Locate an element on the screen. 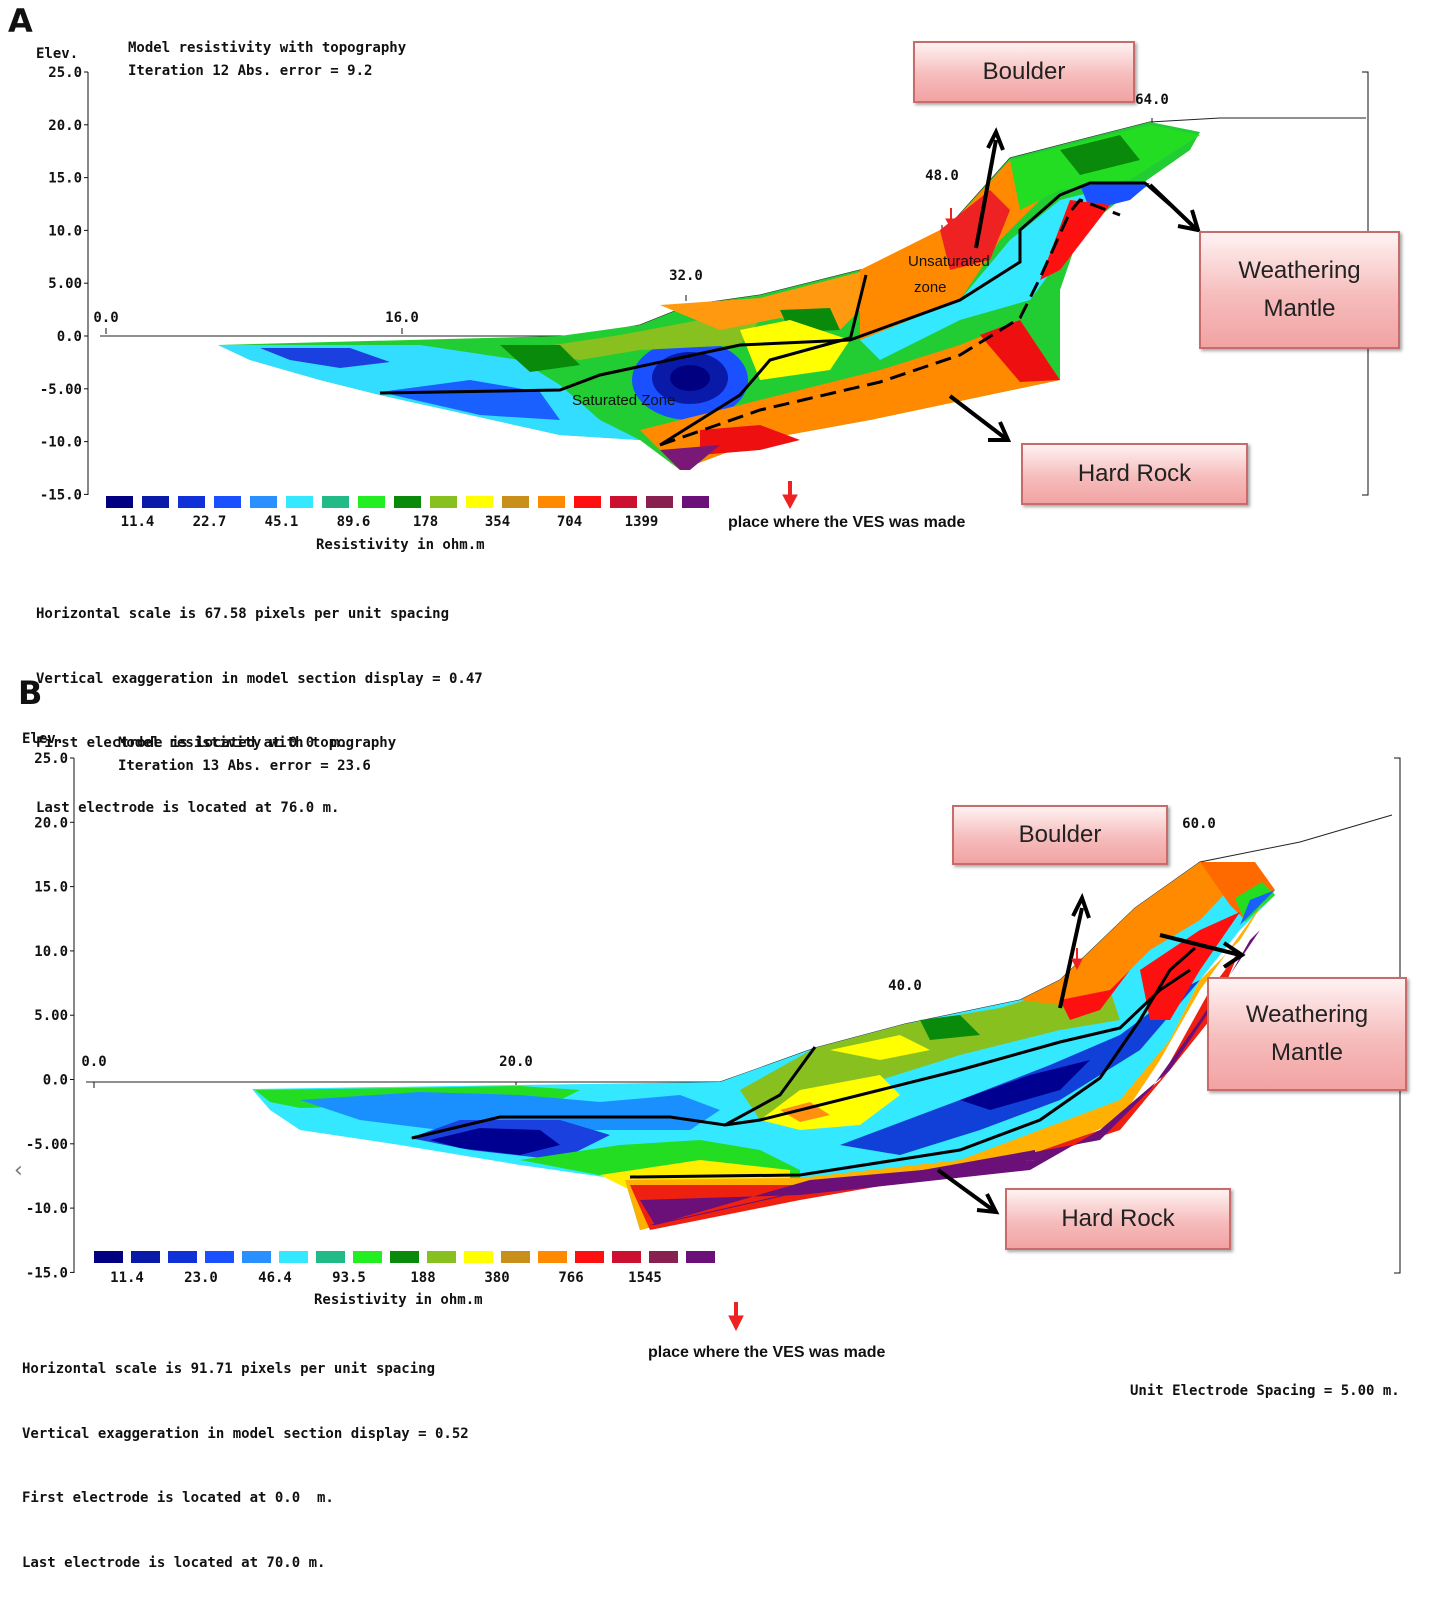 Image resolution: width=1444 pixels, height=1617 pixels. colorbar-value: 1399 is located at coordinates (642, 522).